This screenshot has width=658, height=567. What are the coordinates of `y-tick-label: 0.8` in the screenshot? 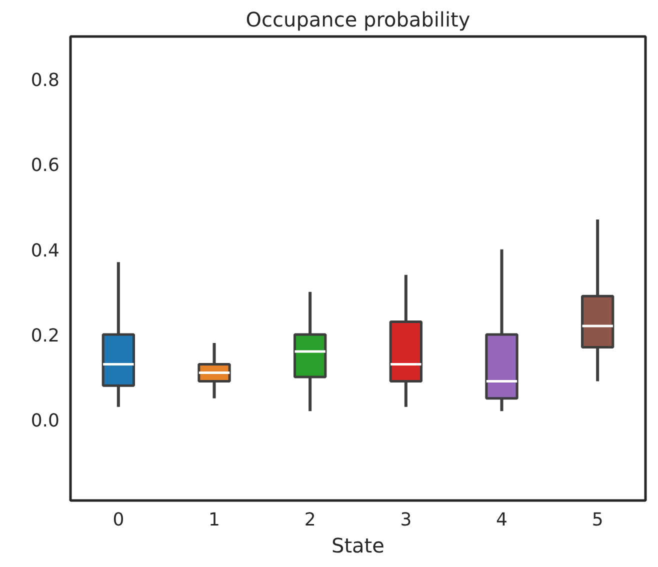 It's located at (45, 81).